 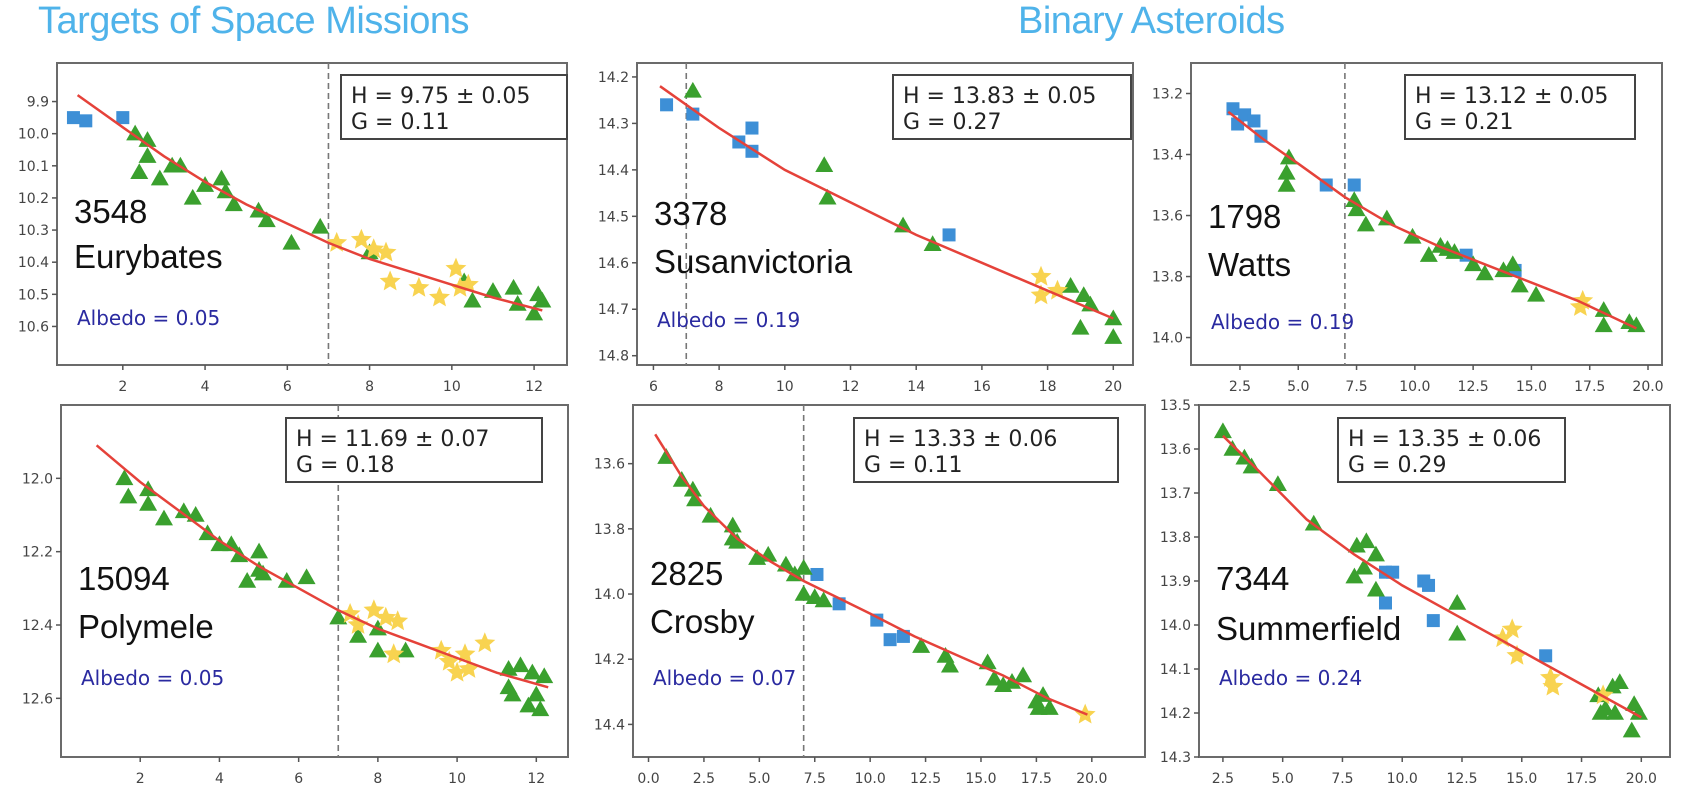 What do you see at coordinates (1240, 387) in the screenshot?
I see `x-tick-label: 2.5` at bounding box center [1240, 387].